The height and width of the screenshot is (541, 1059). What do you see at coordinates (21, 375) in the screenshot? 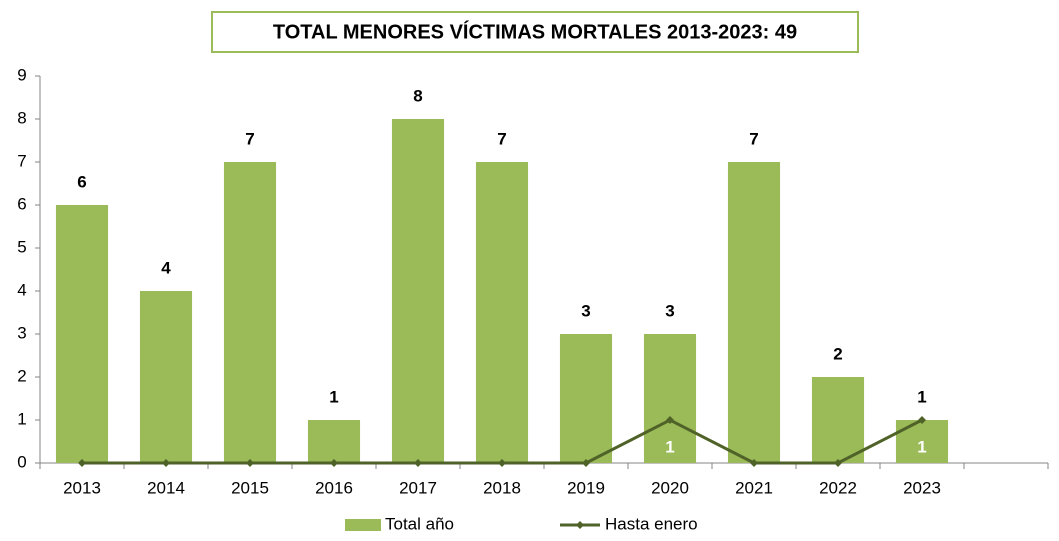
I see `y-tick-label: 2` at bounding box center [21, 375].